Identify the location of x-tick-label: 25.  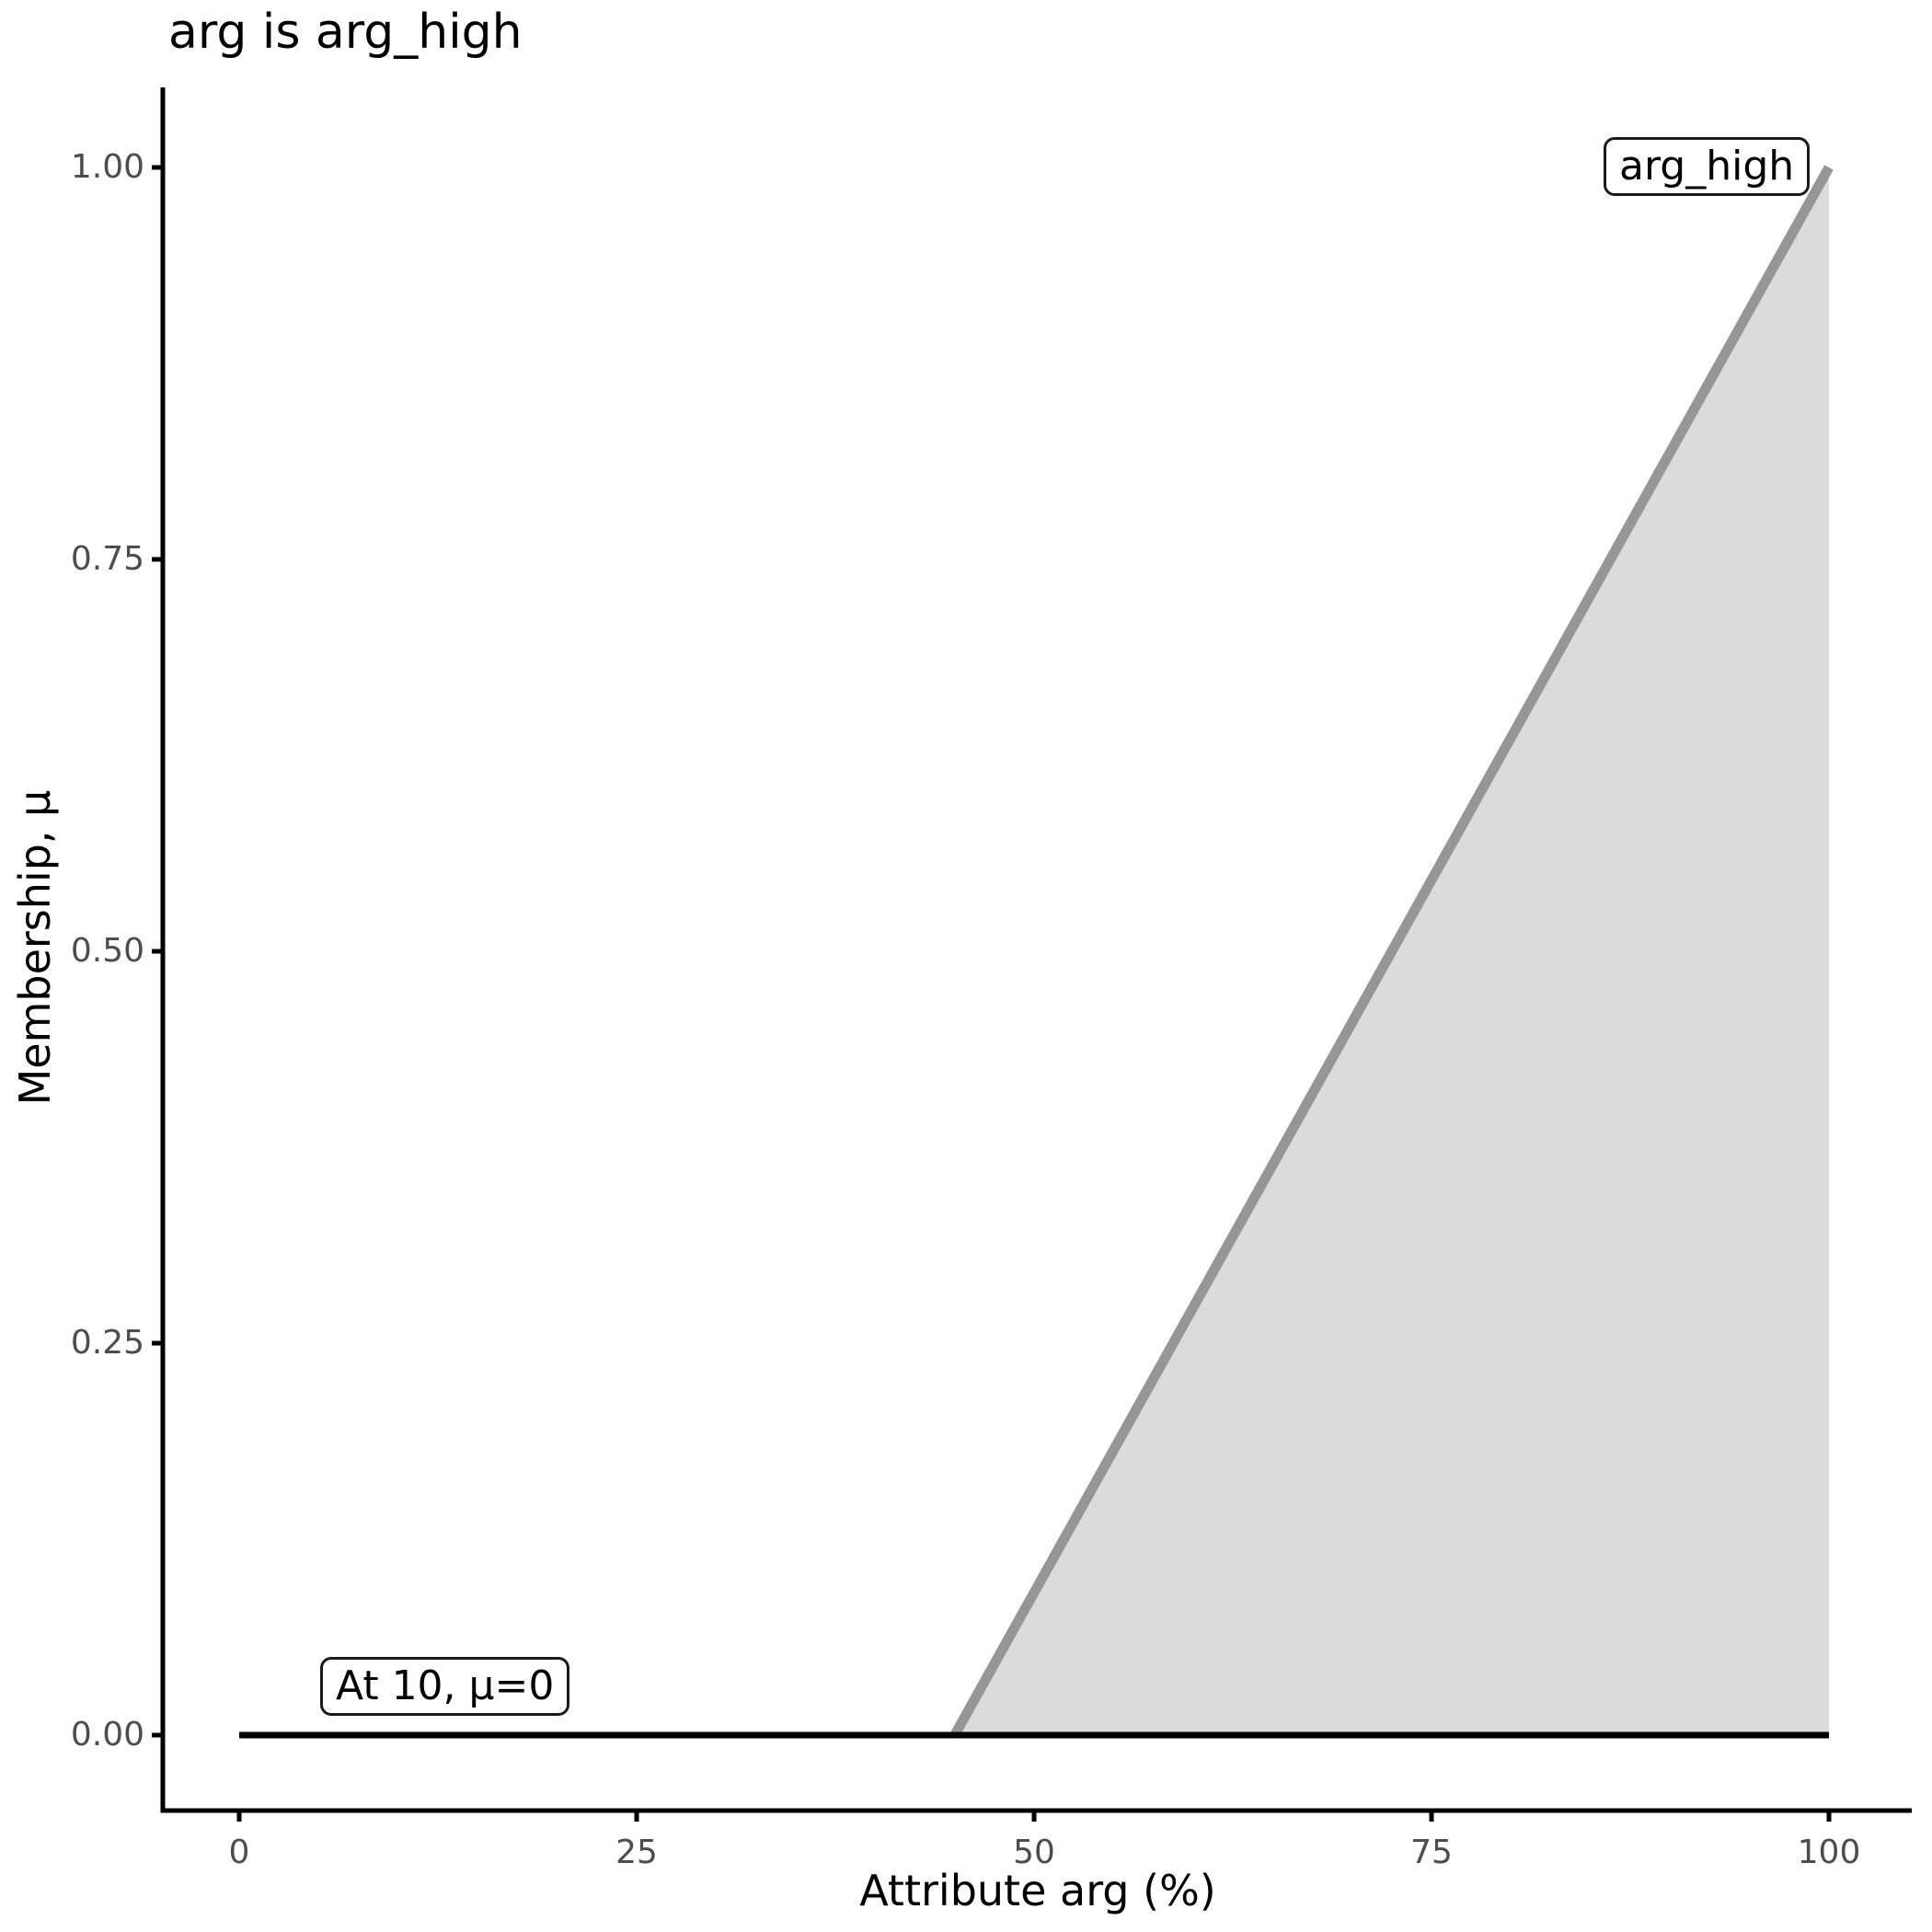
(636, 1852).